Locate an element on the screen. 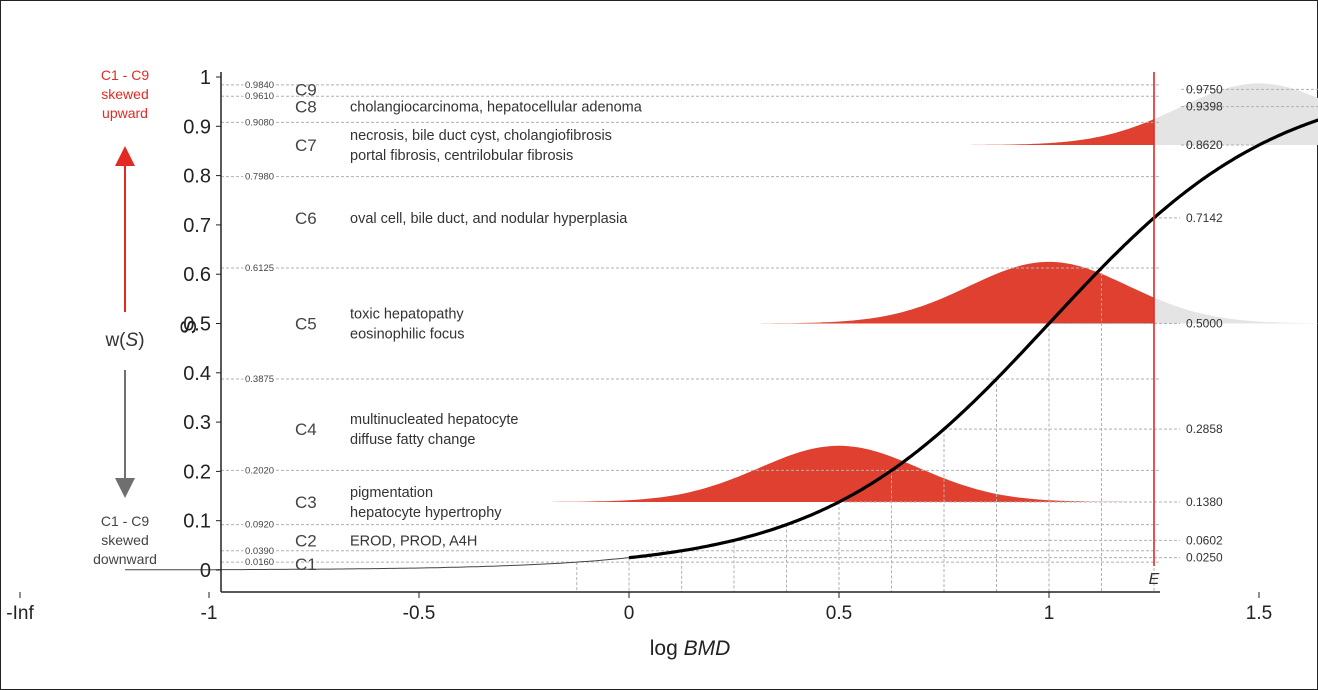  value-label-5: 0.5000 is located at coordinates (1204, 324).